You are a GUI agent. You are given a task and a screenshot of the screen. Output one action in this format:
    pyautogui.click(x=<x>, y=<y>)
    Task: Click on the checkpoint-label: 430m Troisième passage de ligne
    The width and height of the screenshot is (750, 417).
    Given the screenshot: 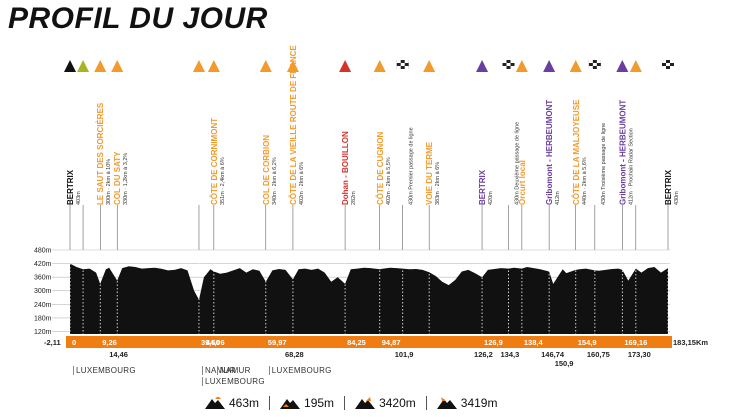 What is the action you would take?
    pyautogui.click(x=604, y=164)
    